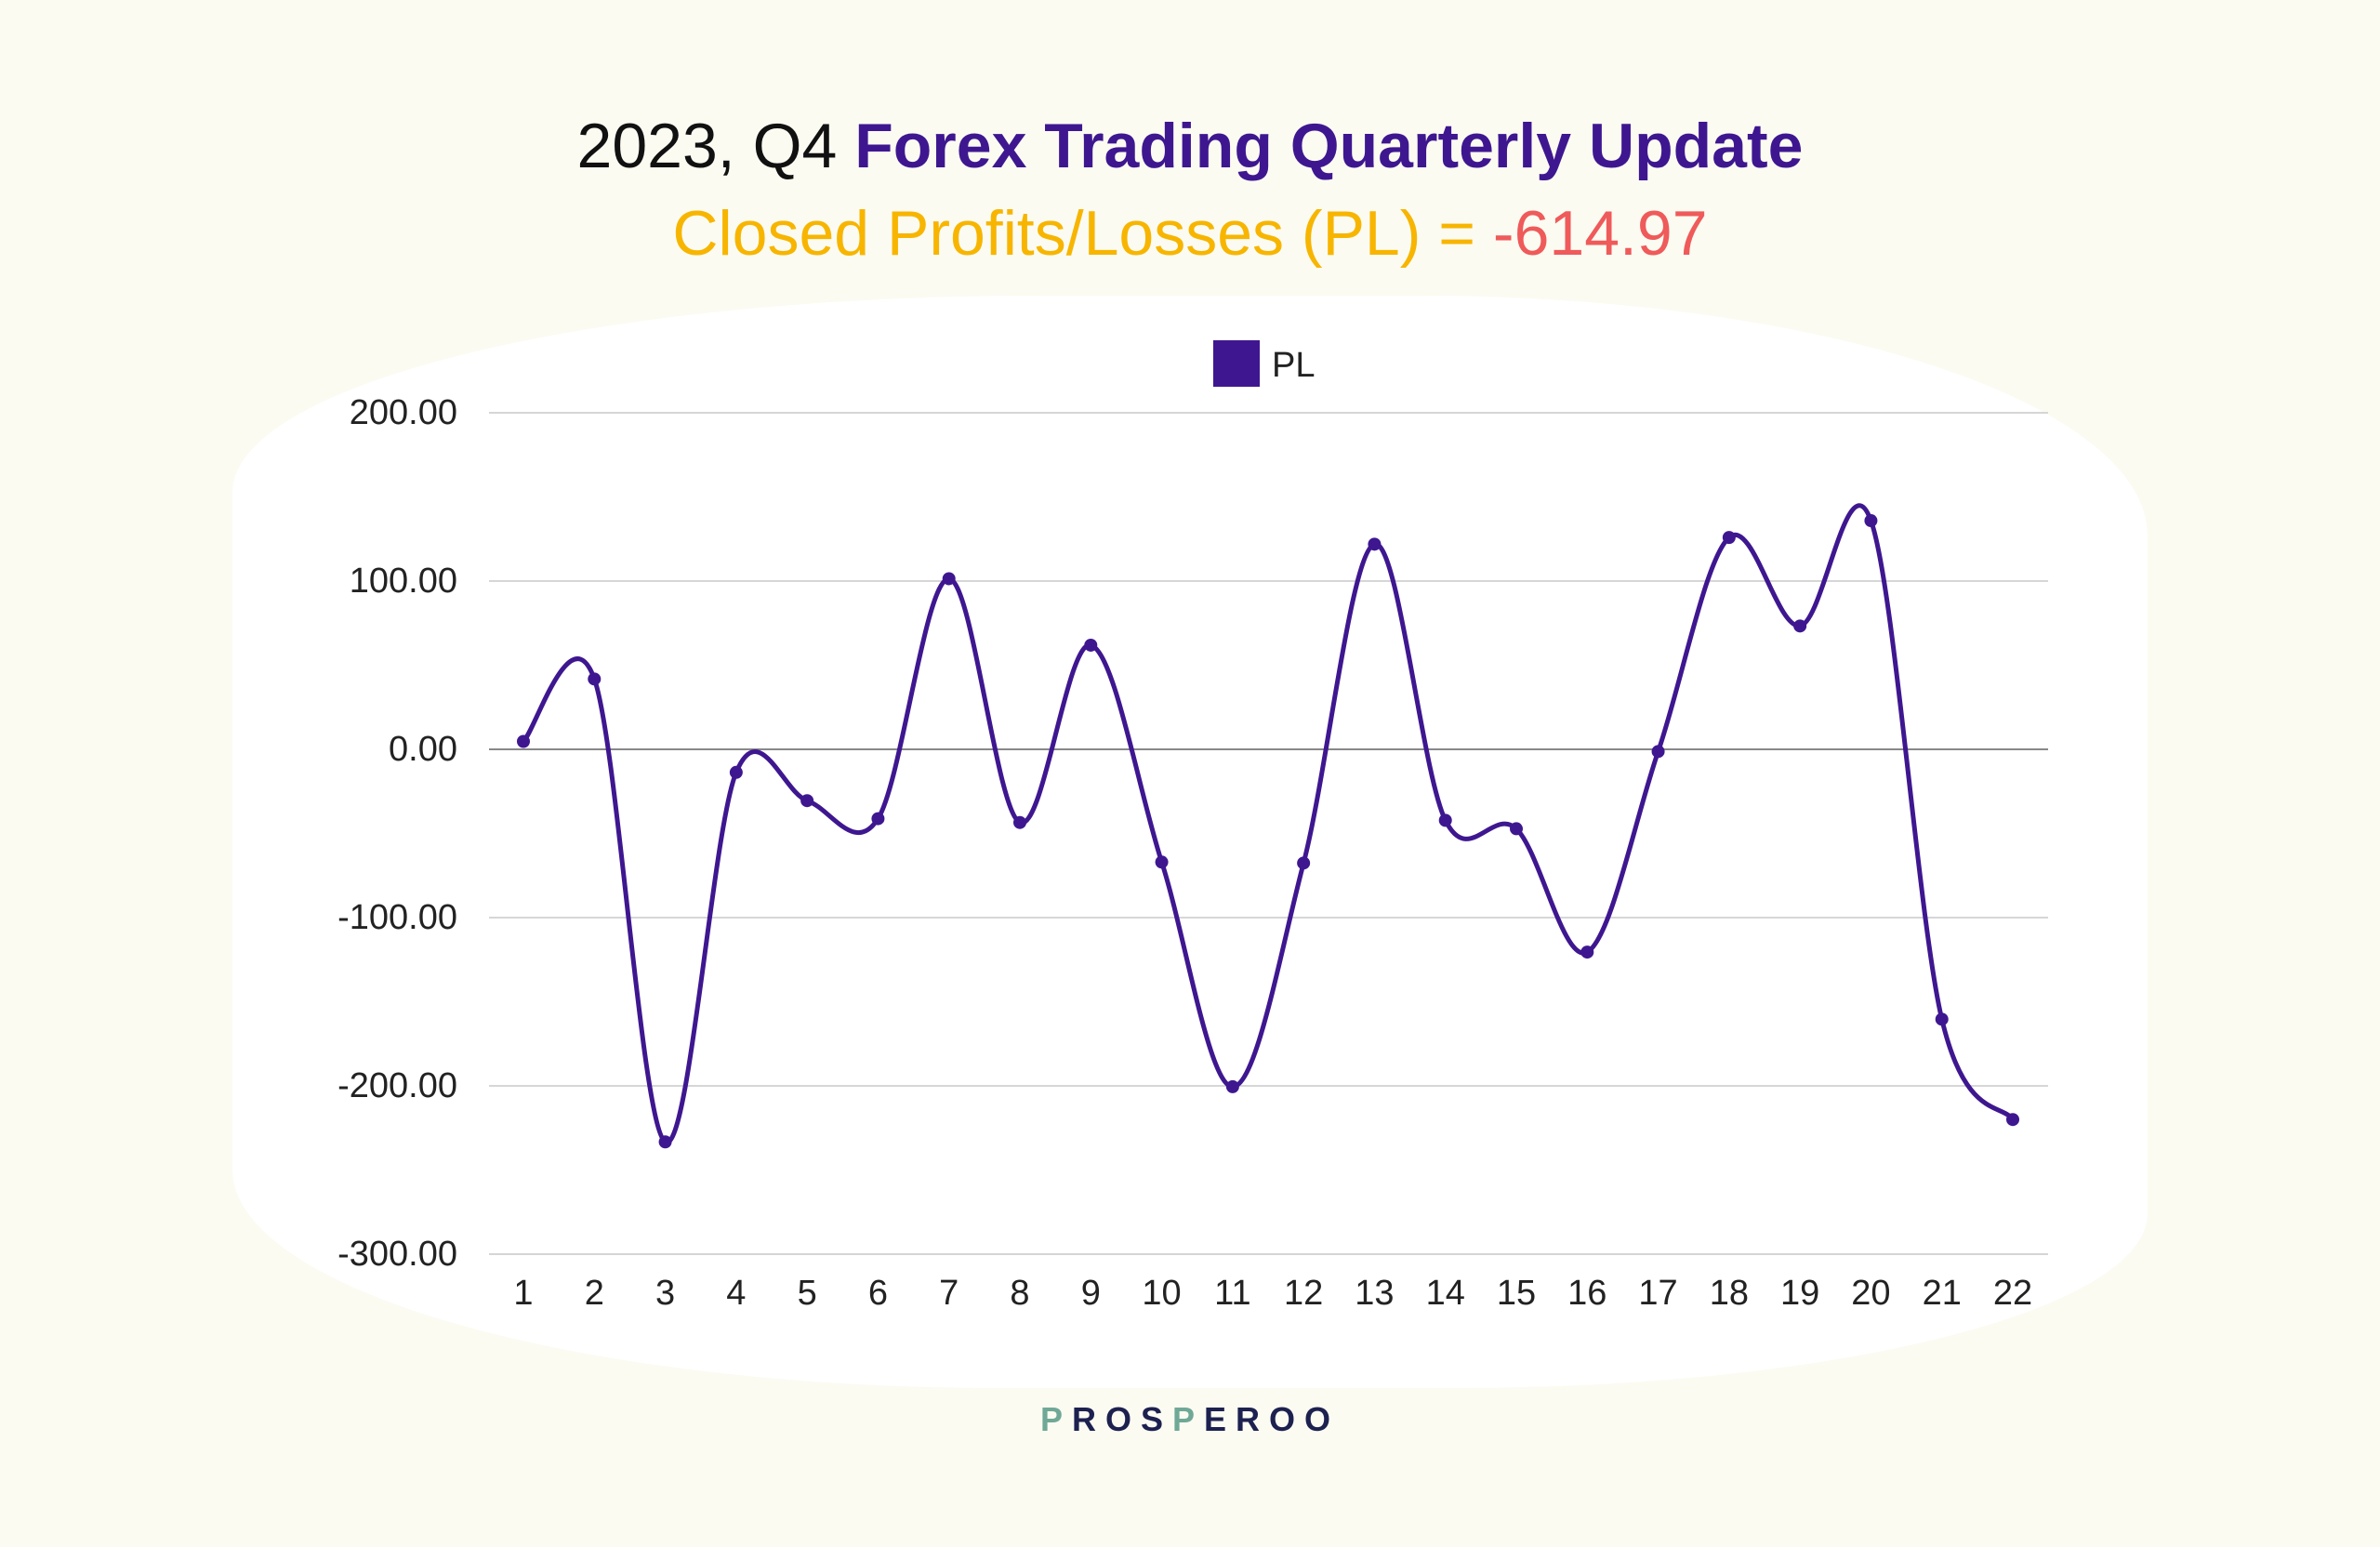 This screenshot has height=1547, width=2380. I want to click on x-tick-label: 17, so click(1657, 1293).